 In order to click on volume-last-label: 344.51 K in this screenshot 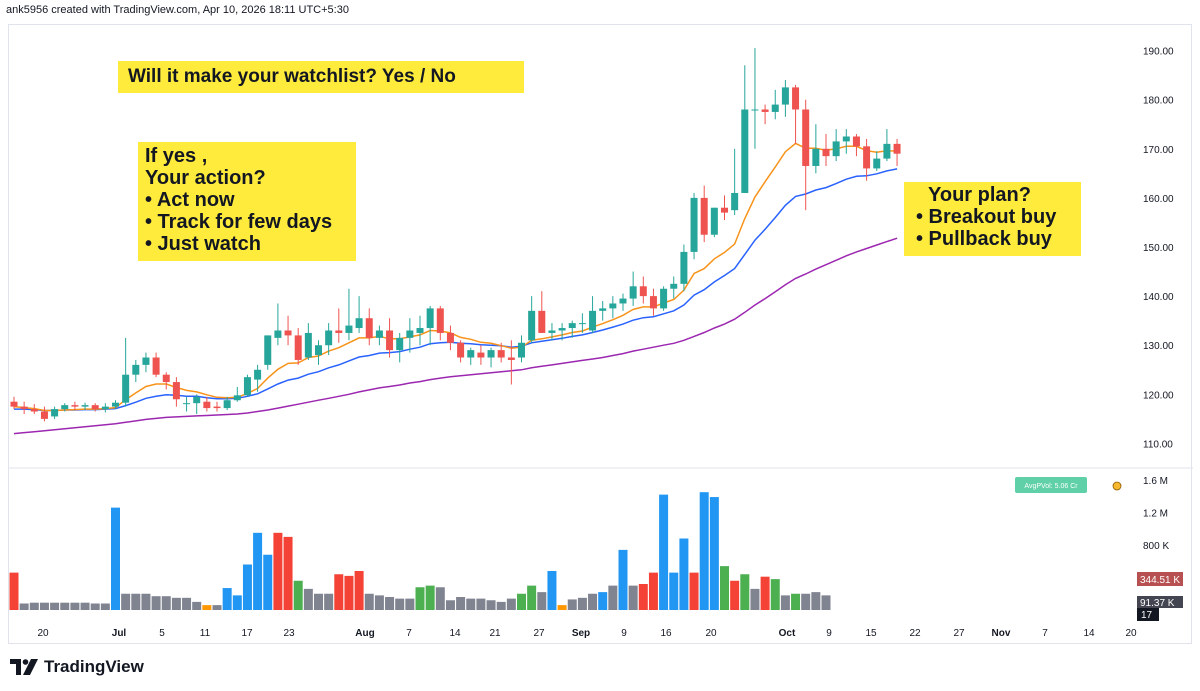, I will do `click(1160, 580)`.